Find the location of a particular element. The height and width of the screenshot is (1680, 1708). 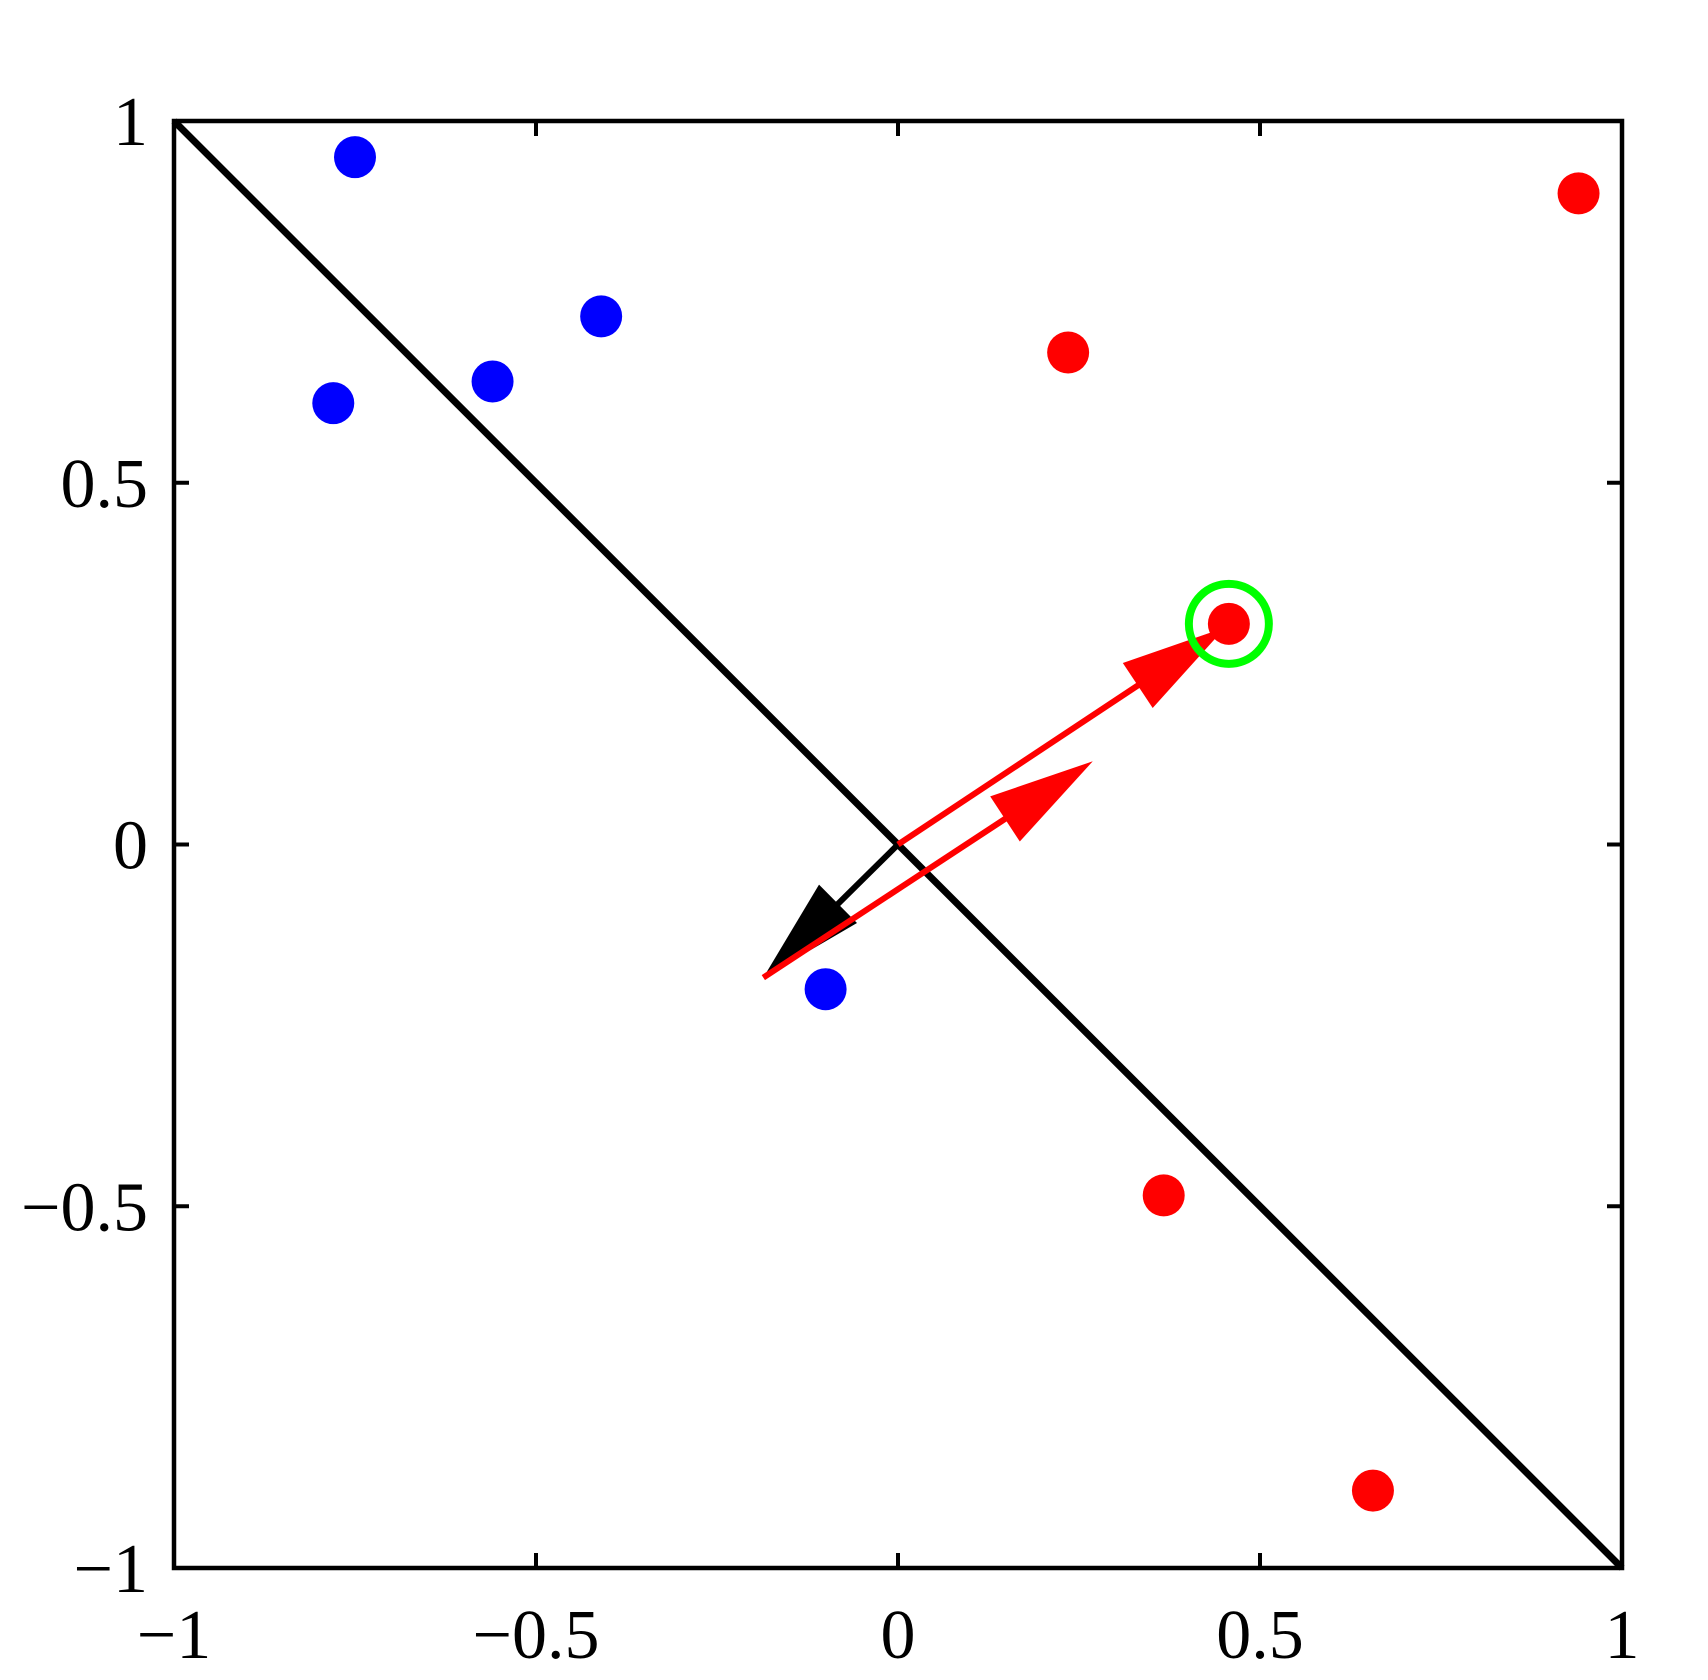

highlight-ring-layer is located at coordinates (1228, 623).